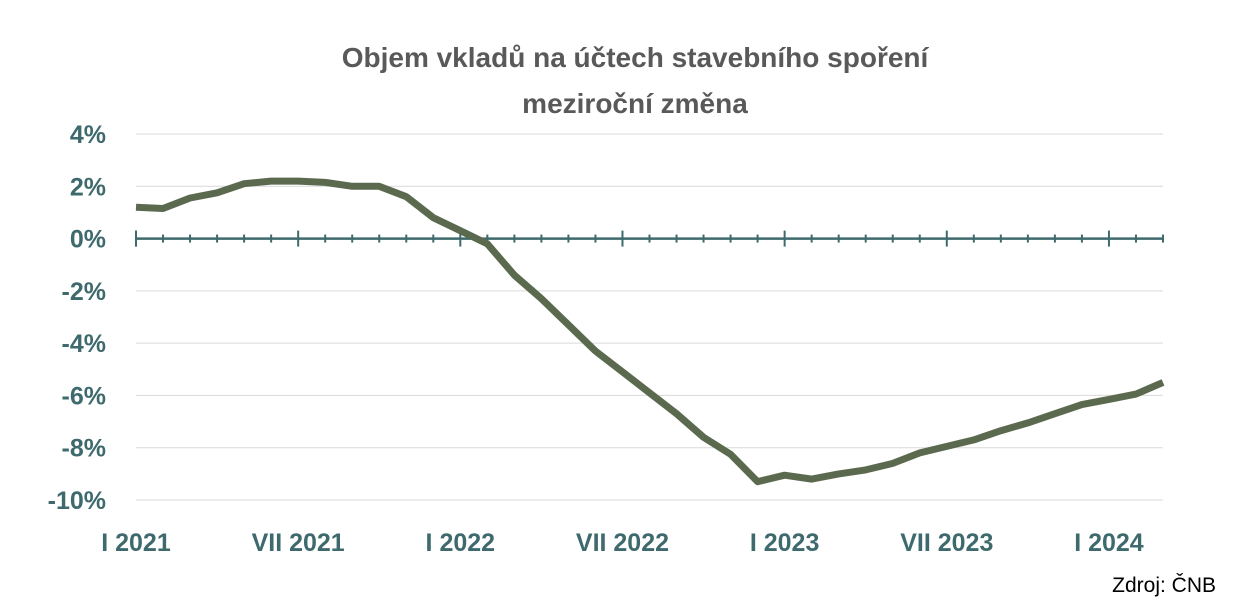  What do you see at coordinates (88, 240) in the screenshot?
I see `y-tick-label: 0%` at bounding box center [88, 240].